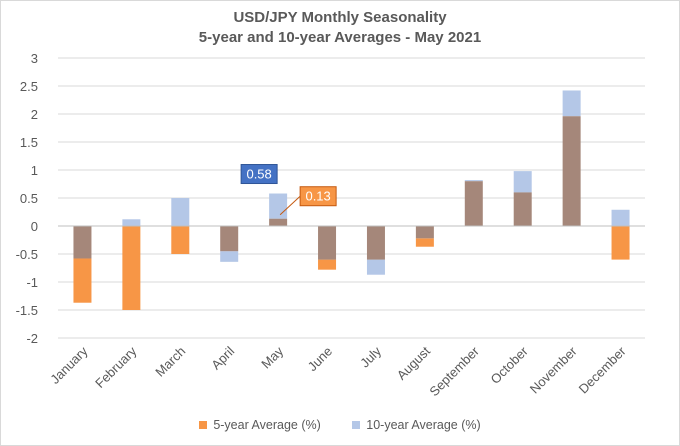 This screenshot has width=680, height=446. Describe the element at coordinates (290, 205) in the screenshot. I see `data-label-leader` at that location.